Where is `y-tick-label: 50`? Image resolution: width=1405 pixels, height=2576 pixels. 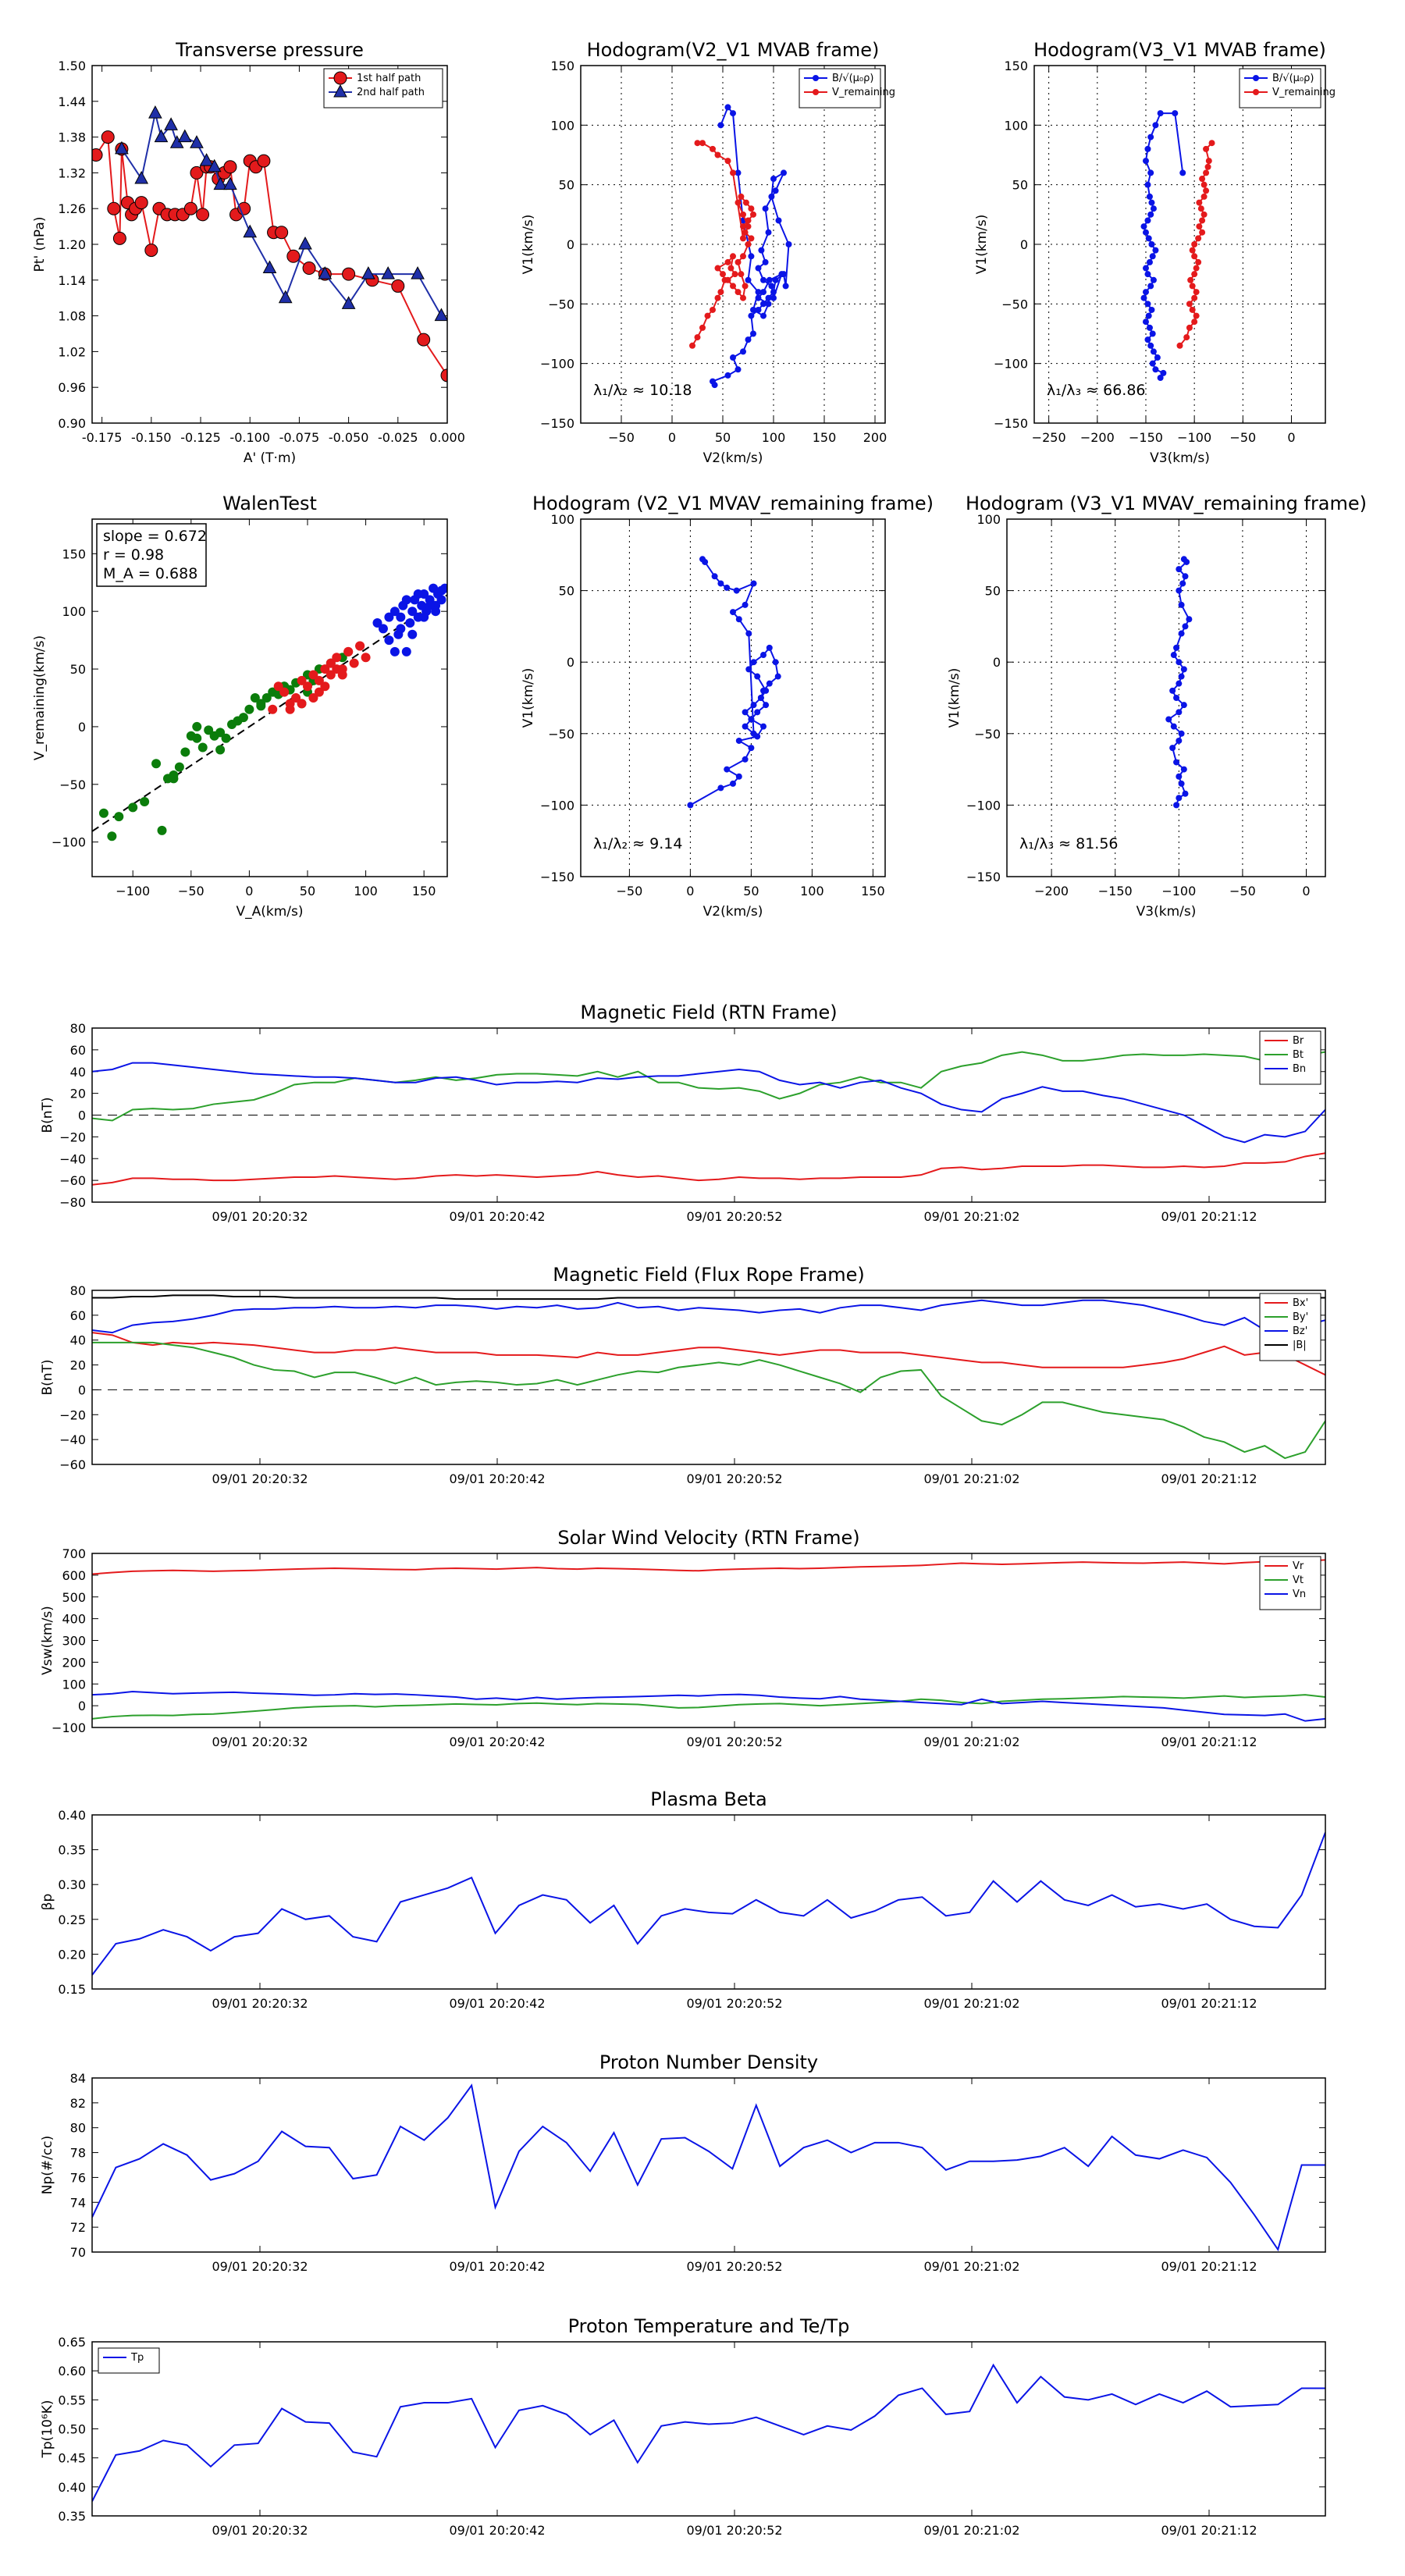 y-tick-label: 50 is located at coordinates (567, 591).